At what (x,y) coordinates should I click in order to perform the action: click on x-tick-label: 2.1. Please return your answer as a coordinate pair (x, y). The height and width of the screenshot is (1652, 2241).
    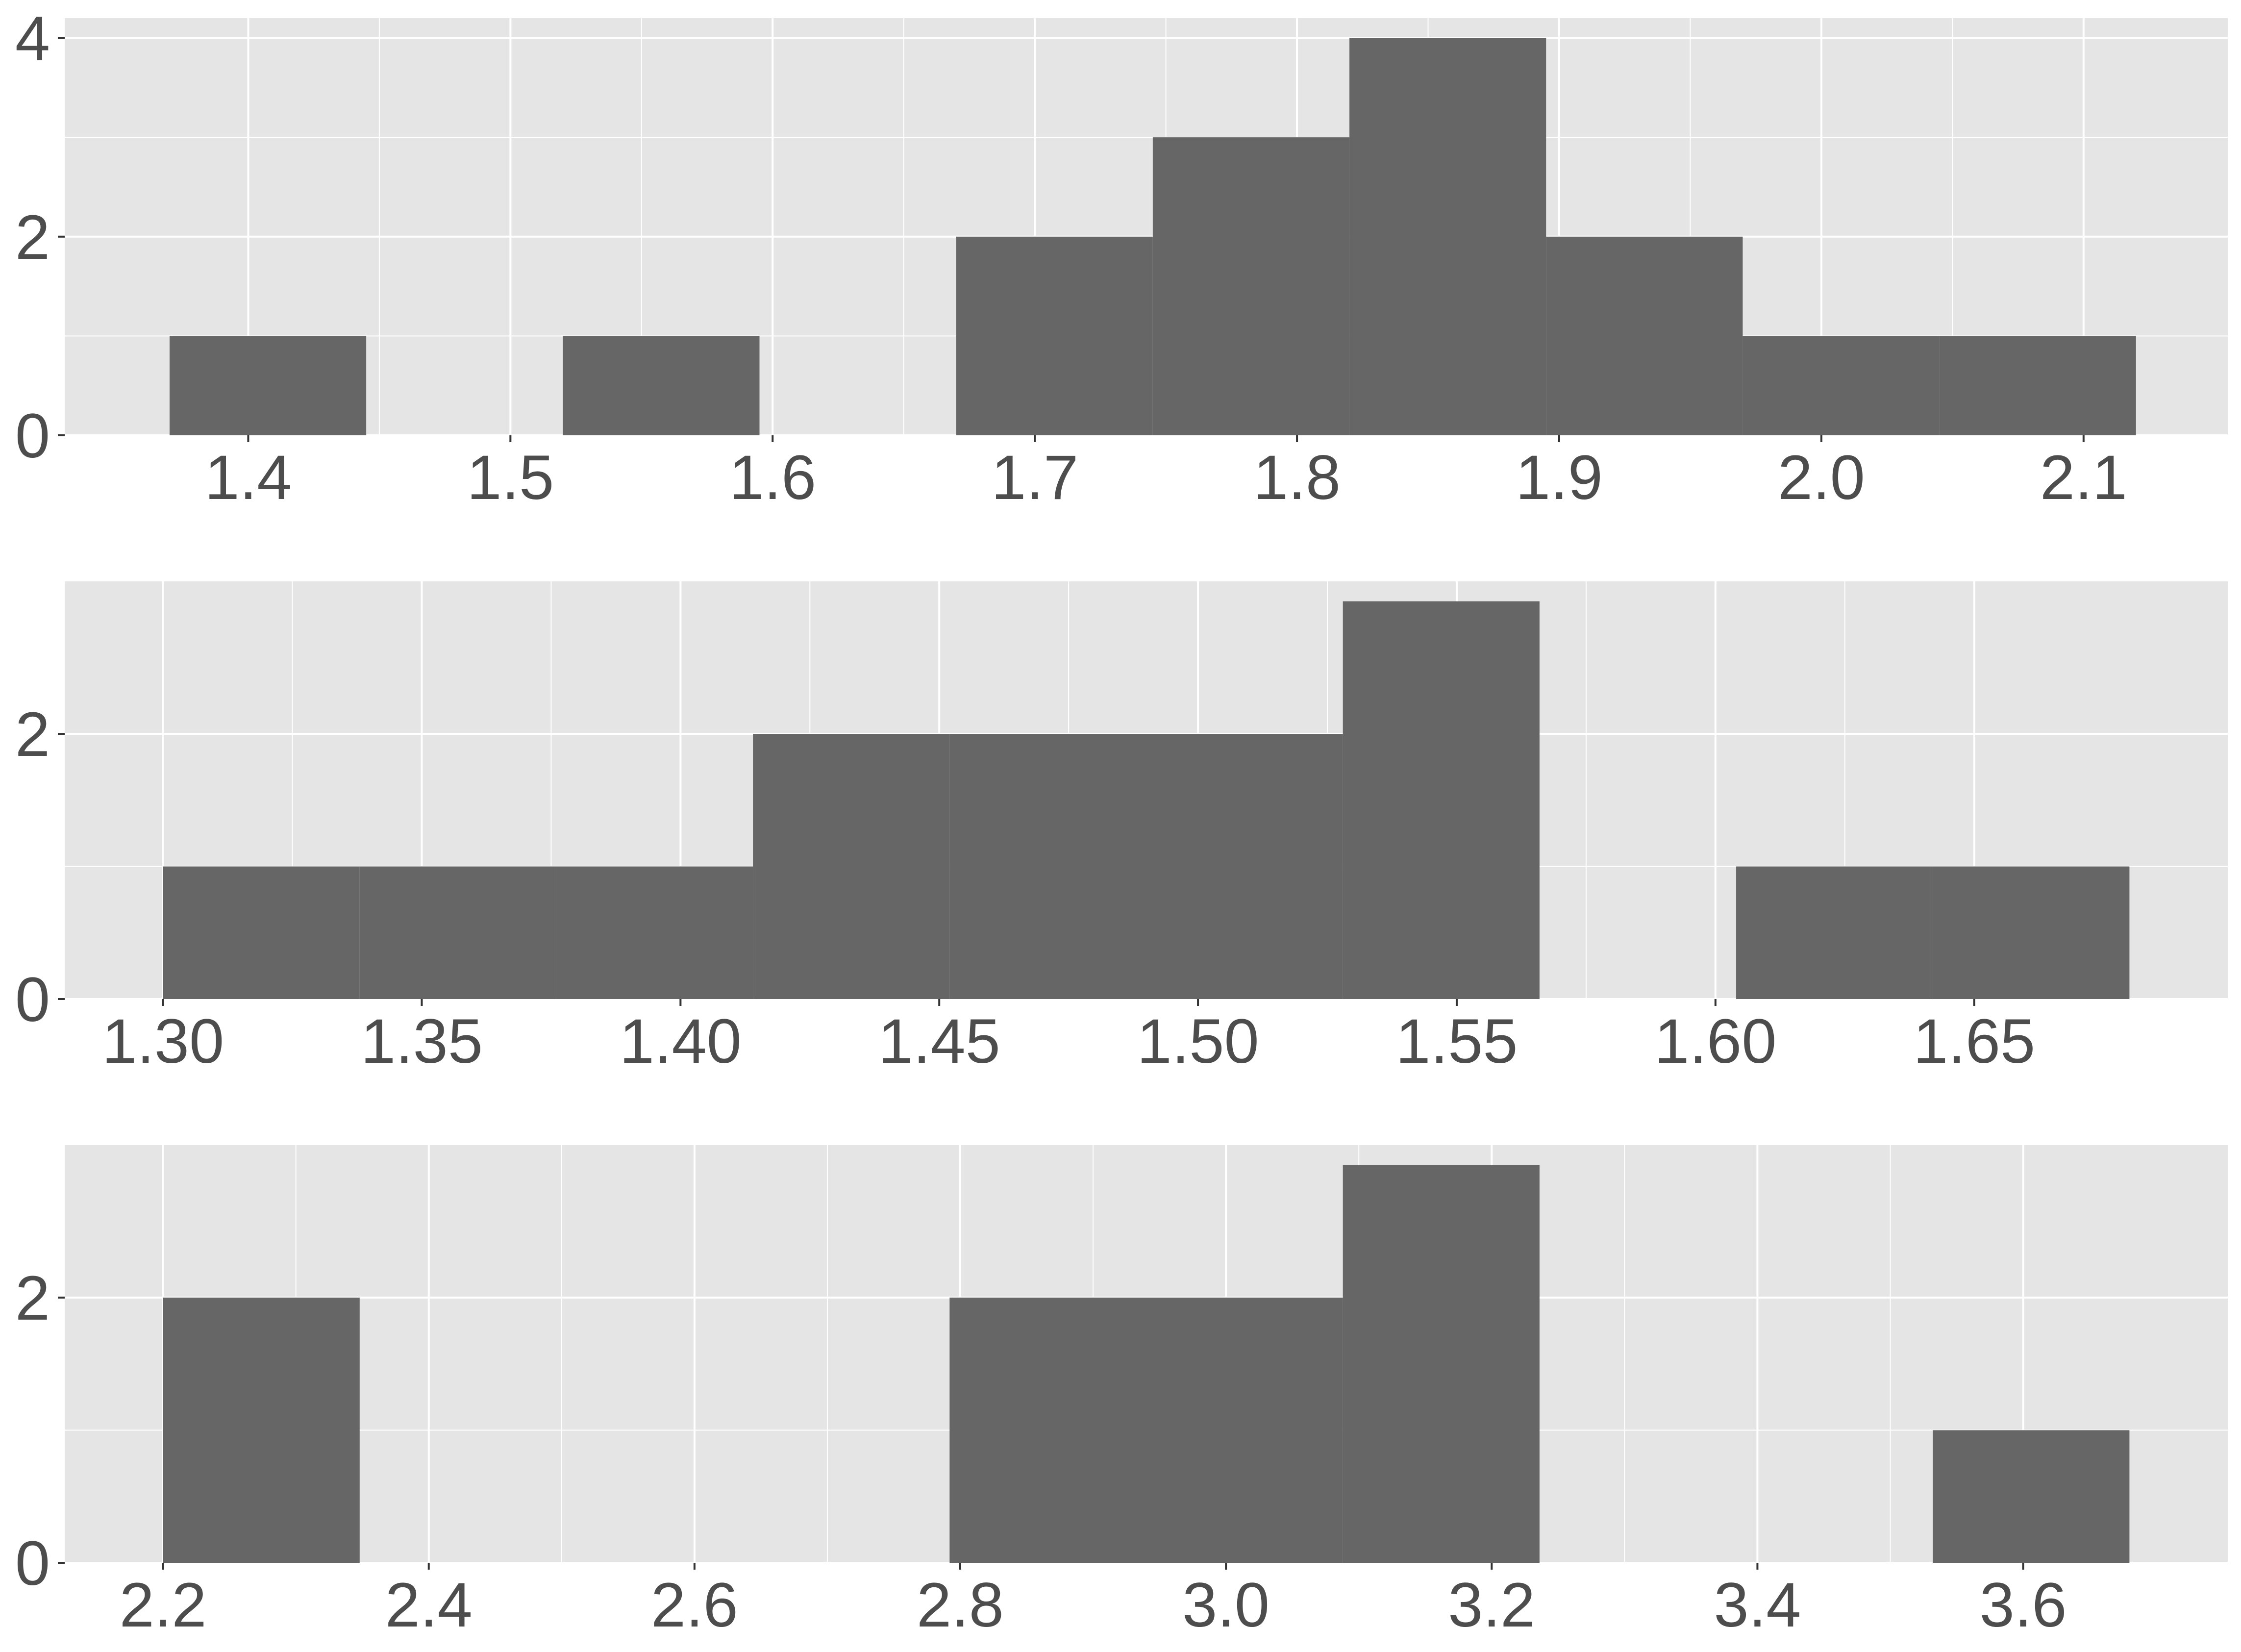
    Looking at the image, I should click on (2083, 478).